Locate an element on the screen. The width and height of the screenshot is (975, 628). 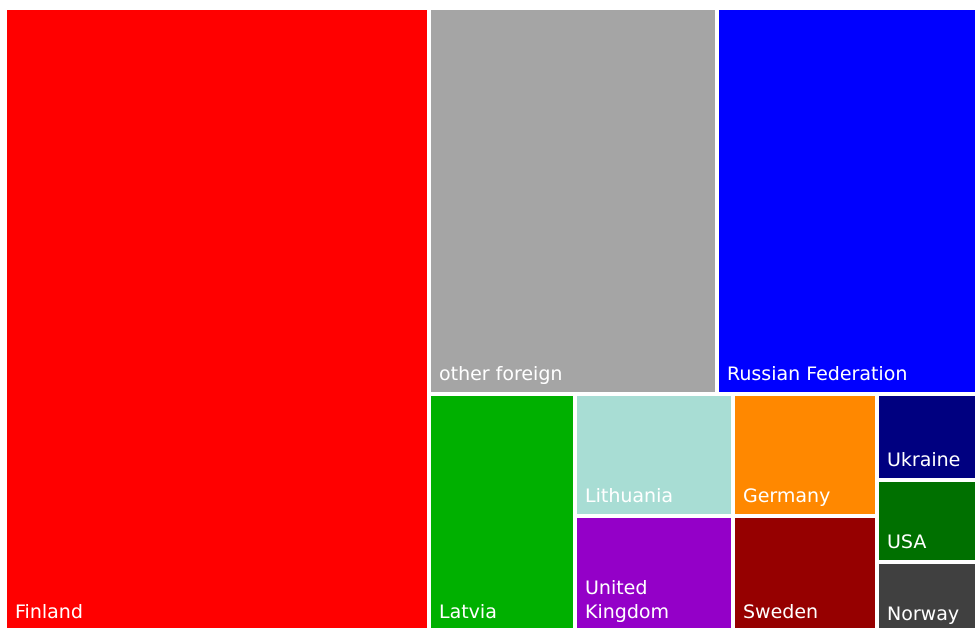
treemap-label-norway: Norway is located at coordinates (923, 614).